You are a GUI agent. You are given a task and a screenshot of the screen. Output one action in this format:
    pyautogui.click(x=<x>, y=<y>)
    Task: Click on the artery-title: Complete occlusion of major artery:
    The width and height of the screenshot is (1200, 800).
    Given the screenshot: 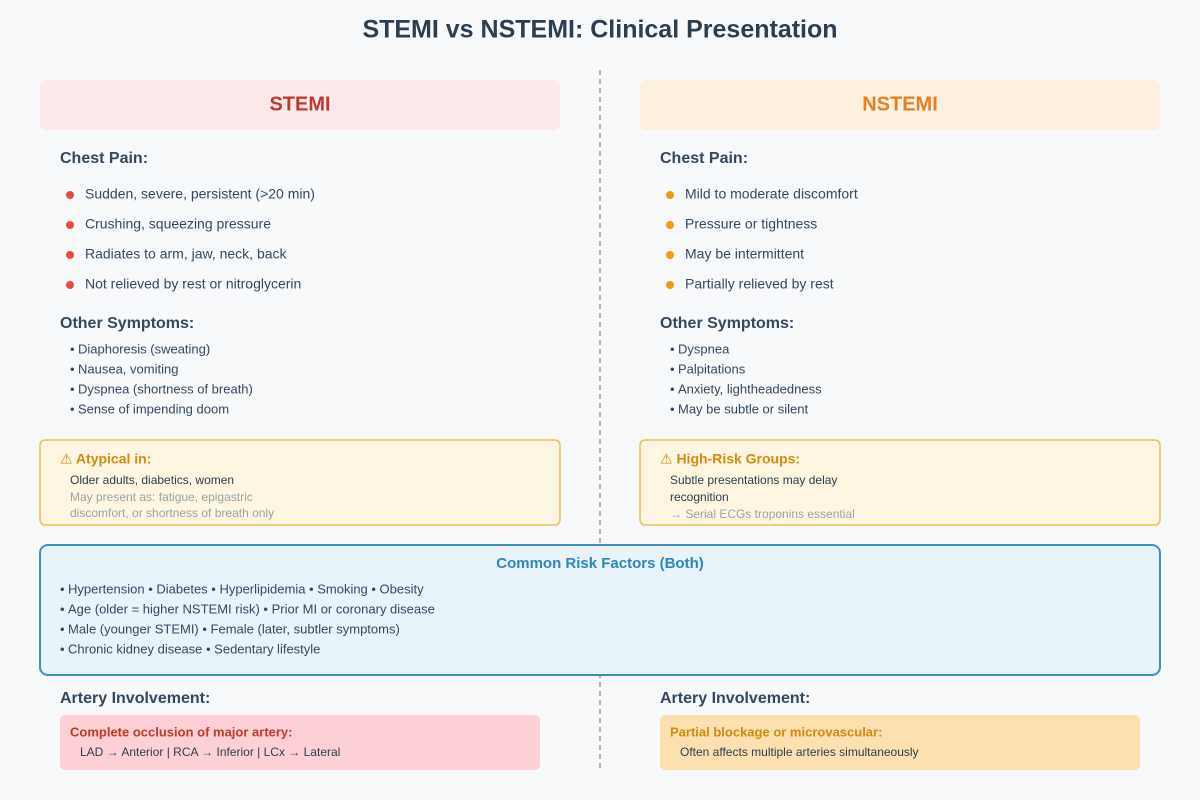 What is the action you would take?
    pyautogui.click(x=181, y=731)
    